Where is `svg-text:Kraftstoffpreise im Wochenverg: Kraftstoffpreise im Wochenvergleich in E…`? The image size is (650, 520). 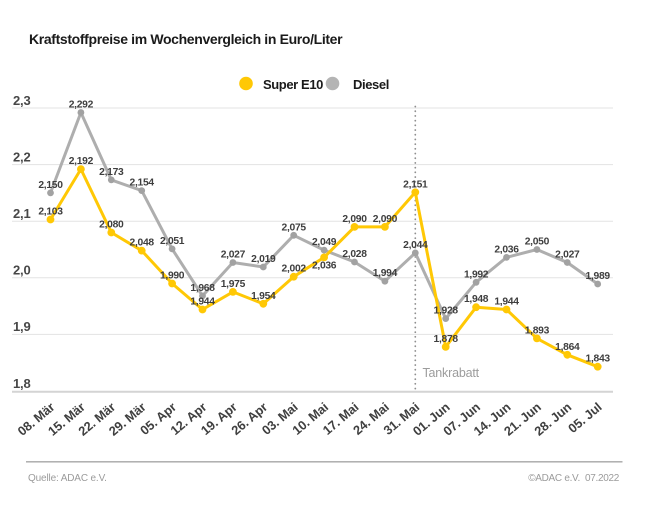 svg-text:Kraftstoffpreise im Wochenverg: Kraftstoffpreise im Wochenvergleich in E… is located at coordinates (186, 39).